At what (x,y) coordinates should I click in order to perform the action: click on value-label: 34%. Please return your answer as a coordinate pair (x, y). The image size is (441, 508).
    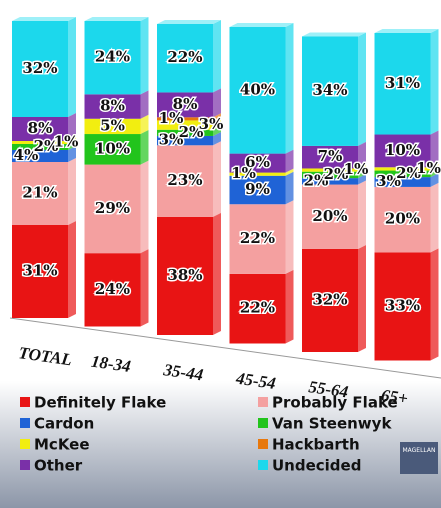
    Looking at the image, I should click on (329, 90).